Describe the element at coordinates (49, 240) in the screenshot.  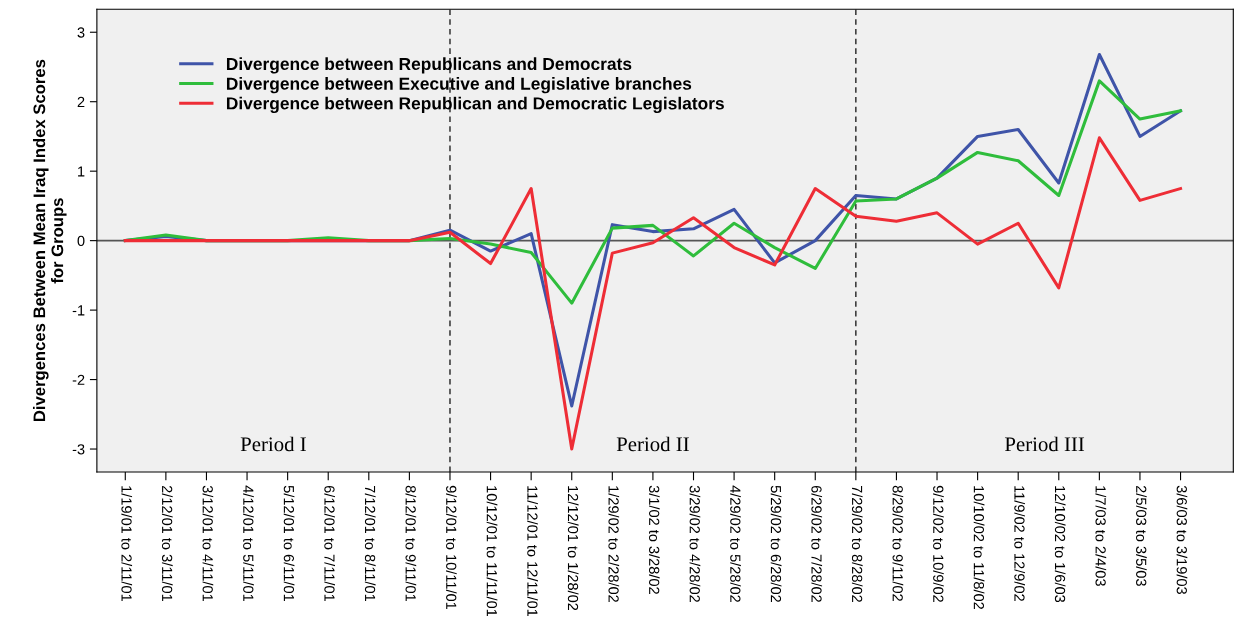
I see `y-axis-title: Divergences Between Mean Iraq Index Scores for Groups` at that location.